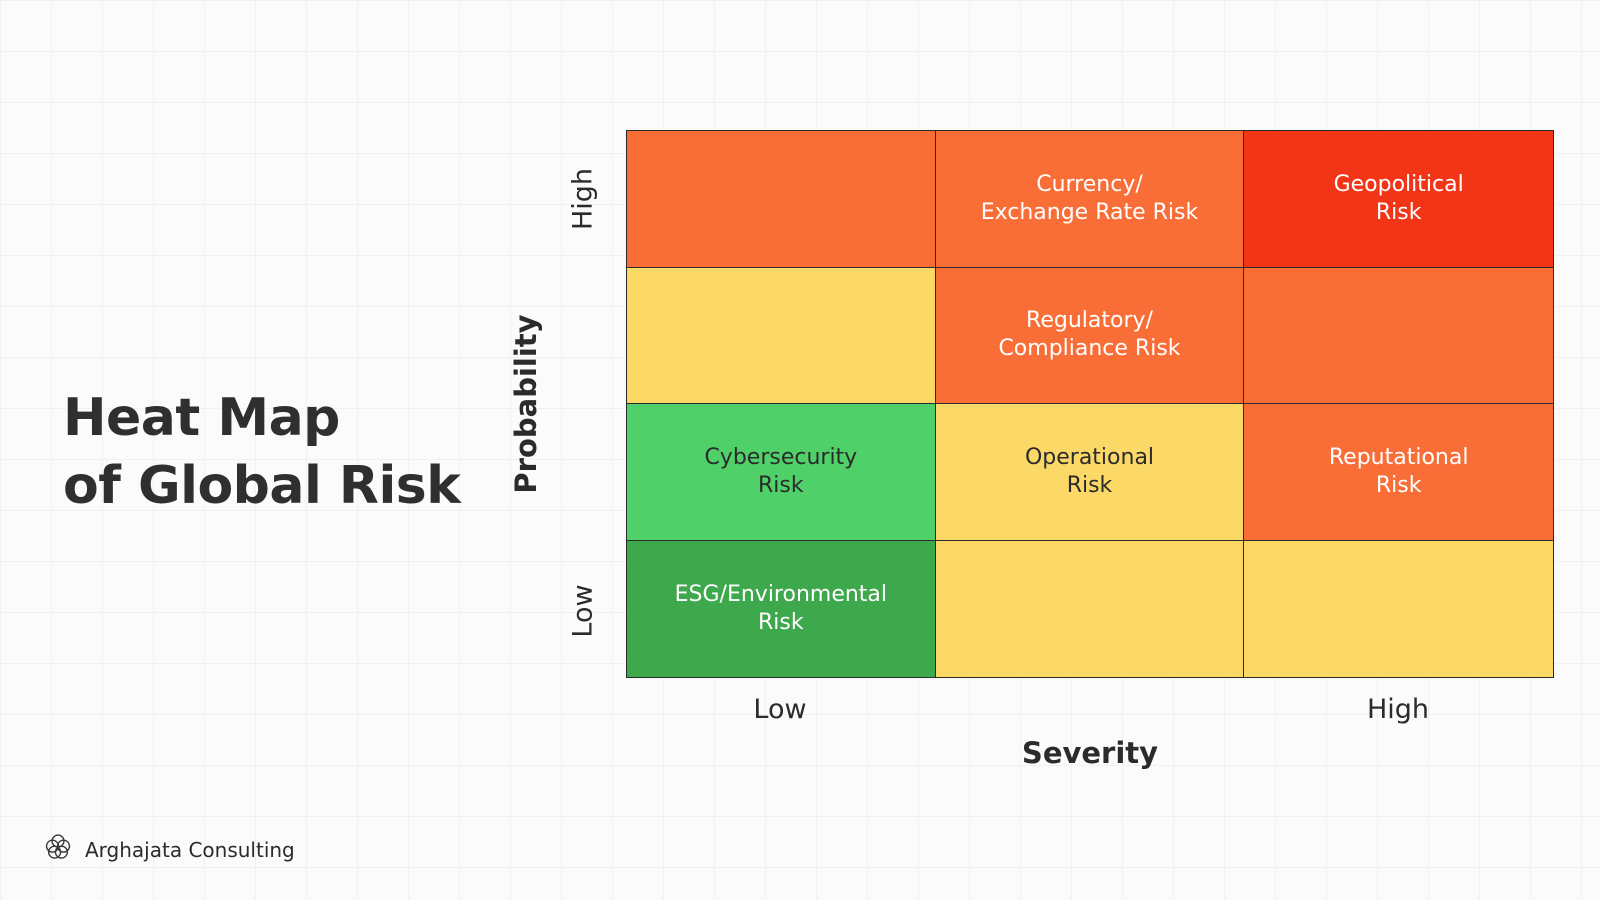 The width and height of the screenshot is (1600, 900). What do you see at coordinates (1090, 472) in the screenshot?
I see `heatmap-cell-r2-c1: Operational Risk` at bounding box center [1090, 472].